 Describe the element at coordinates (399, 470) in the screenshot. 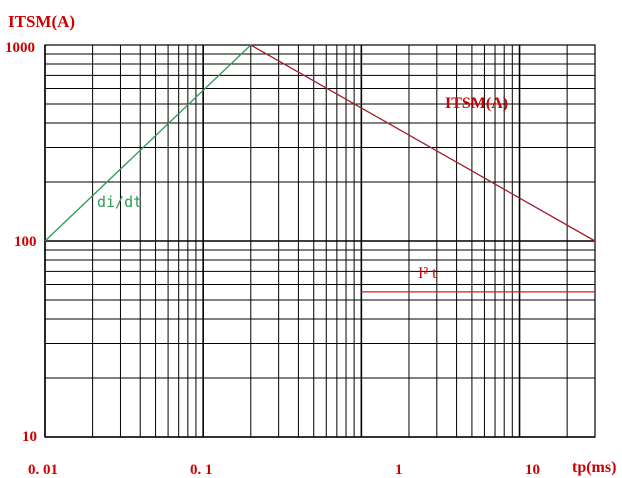

I see `x-tick-label-1: 1` at that location.